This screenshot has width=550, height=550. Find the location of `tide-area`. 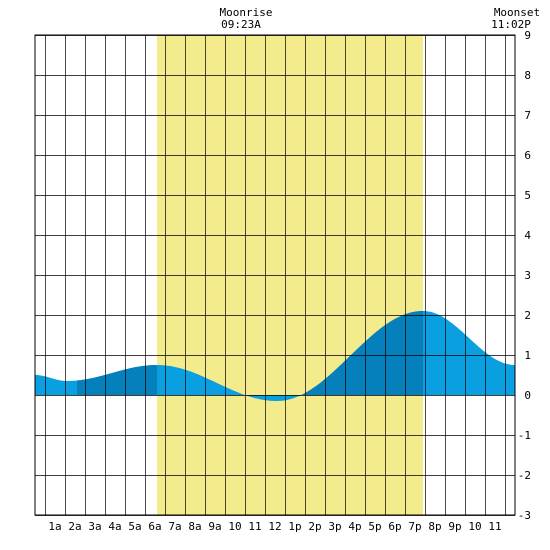

tide-area is located at coordinates (275, 356).